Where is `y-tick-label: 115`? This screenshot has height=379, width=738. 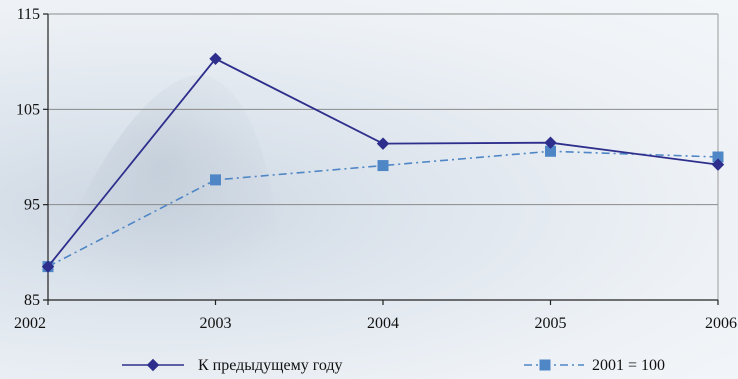 y-tick-label: 115 is located at coordinates (28, 14).